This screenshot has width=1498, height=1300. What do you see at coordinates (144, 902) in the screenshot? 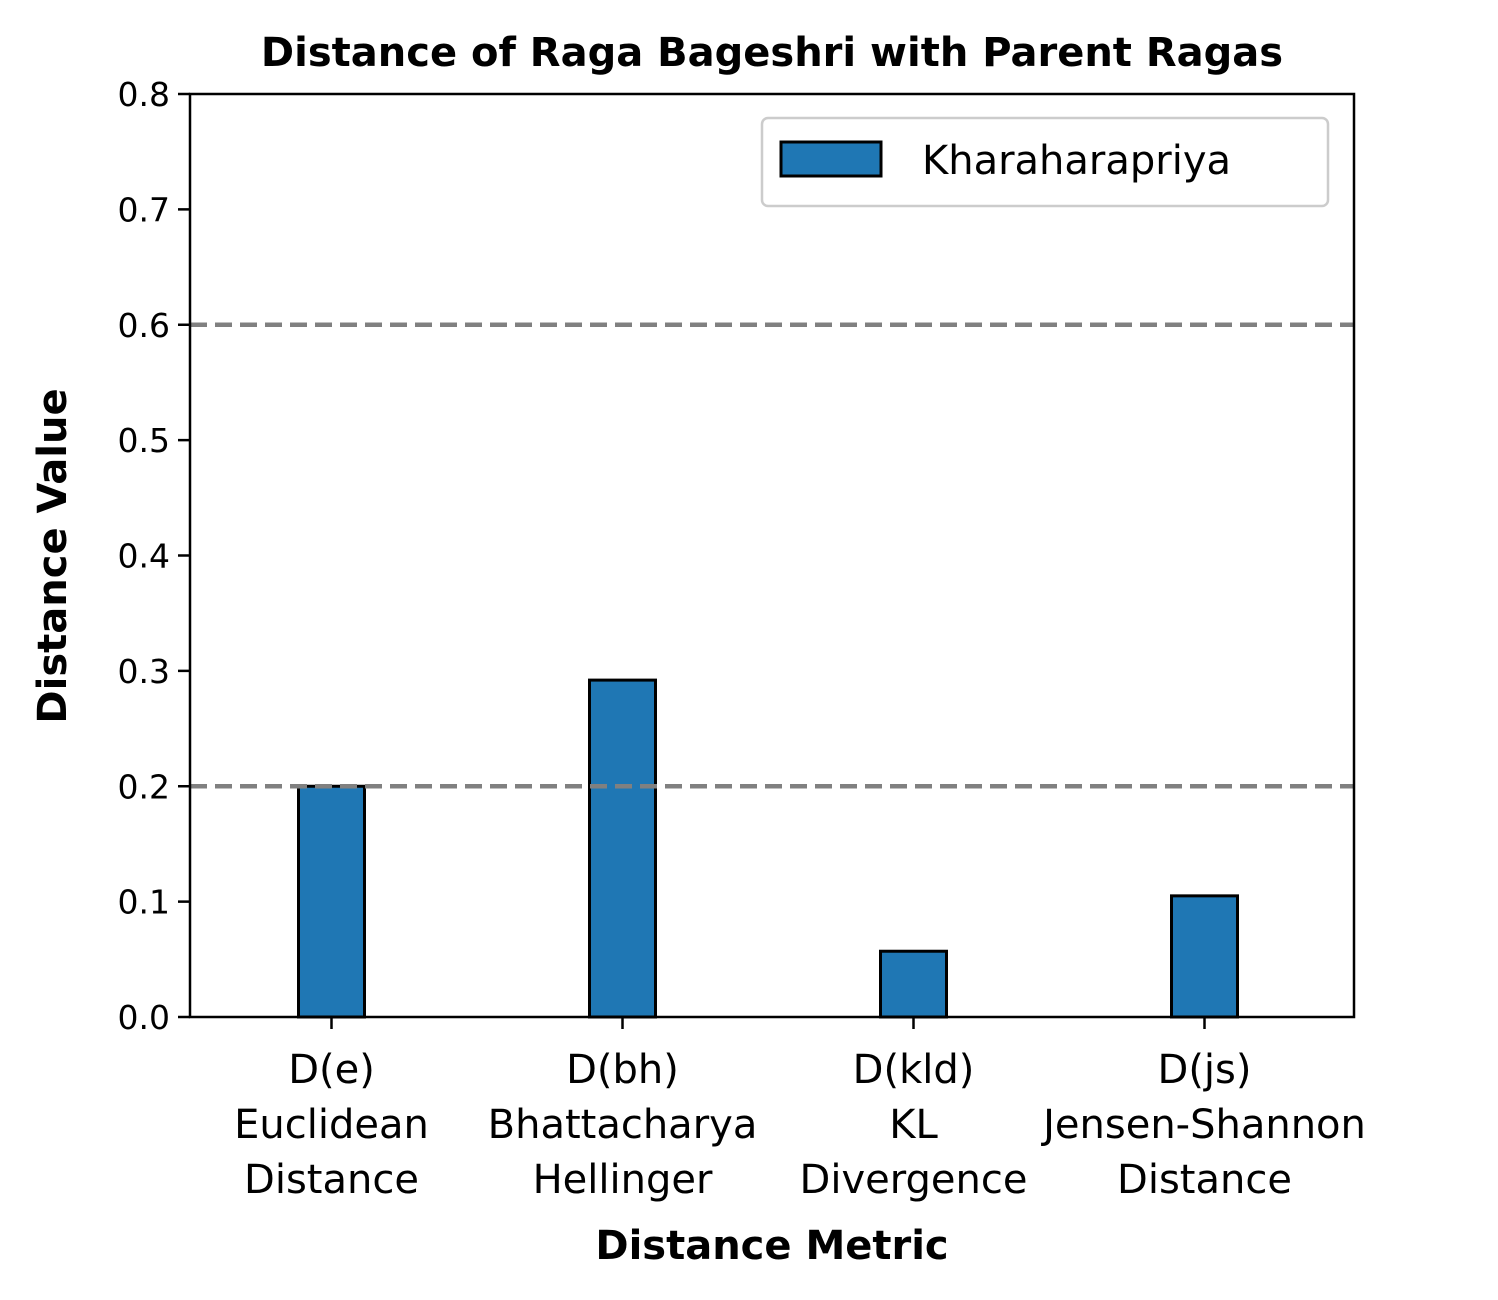
I see `y-tick-label: 0.1` at bounding box center [144, 902].